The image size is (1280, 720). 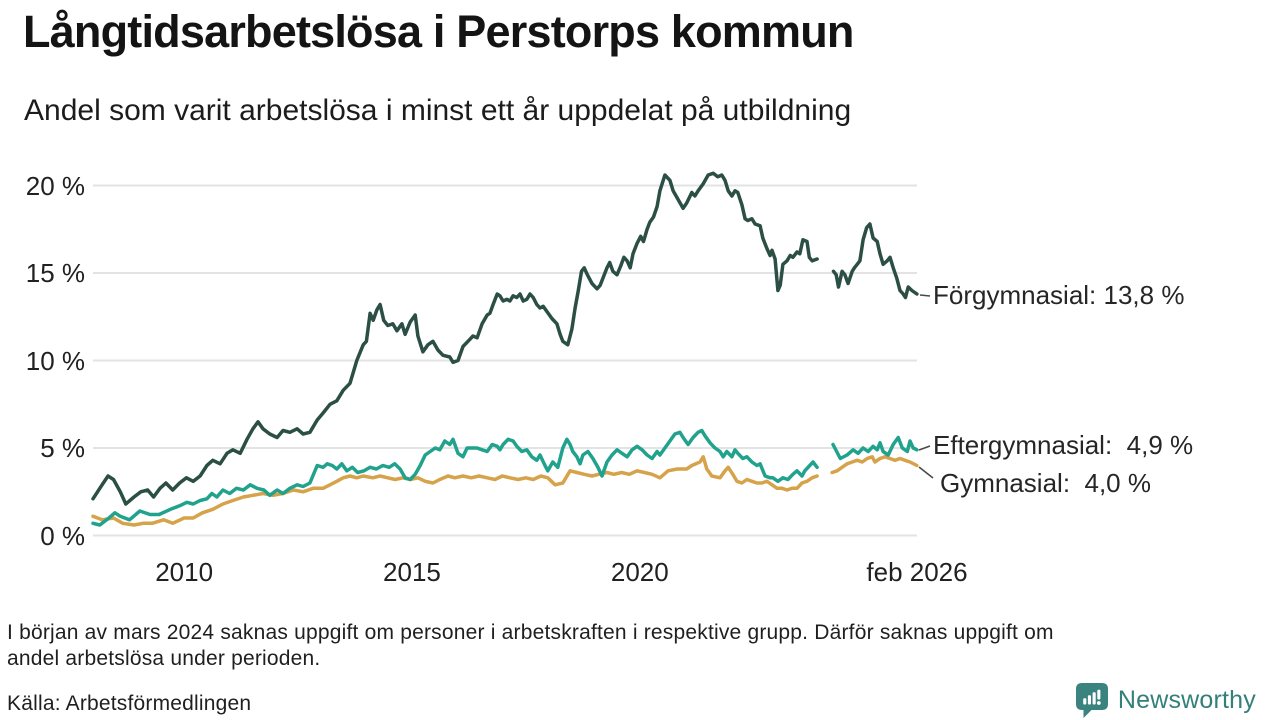 What do you see at coordinates (1045, 483) in the screenshot?
I see `series-label-gymnasial: Gymnasial: 4,0 %` at bounding box center [1045, 483].